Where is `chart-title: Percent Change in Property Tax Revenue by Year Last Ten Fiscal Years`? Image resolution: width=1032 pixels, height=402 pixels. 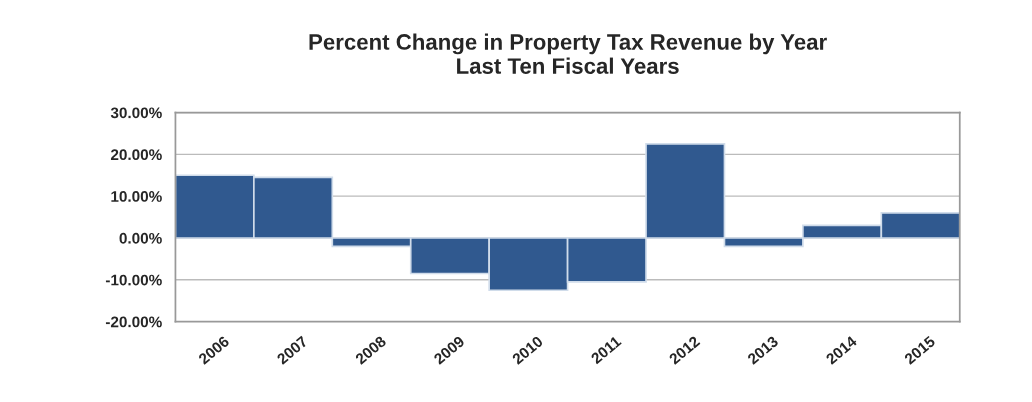
chart-title: Percent Change in Property Tax Revenue by Year Last Ten Fiscal Years is located at coordinates (568, 53).